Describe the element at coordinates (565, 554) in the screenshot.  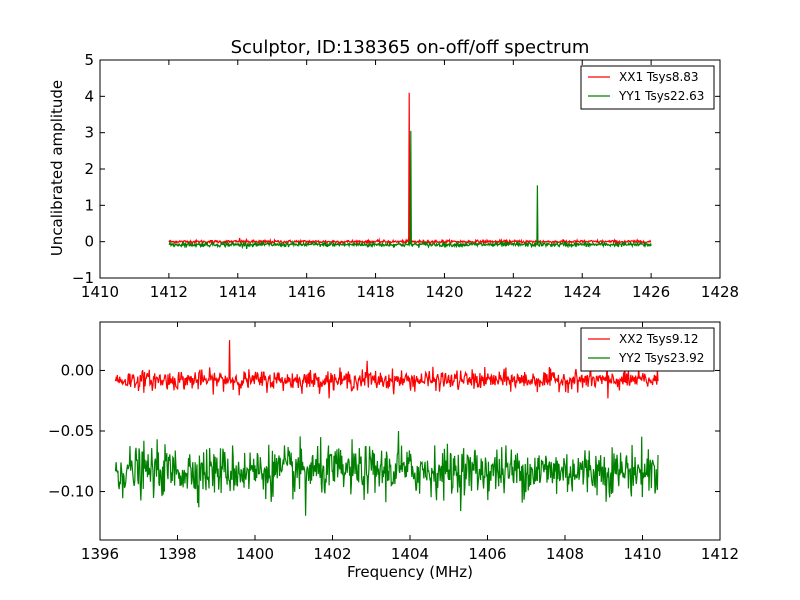
I see `x-tick-label: 1408` at that location.